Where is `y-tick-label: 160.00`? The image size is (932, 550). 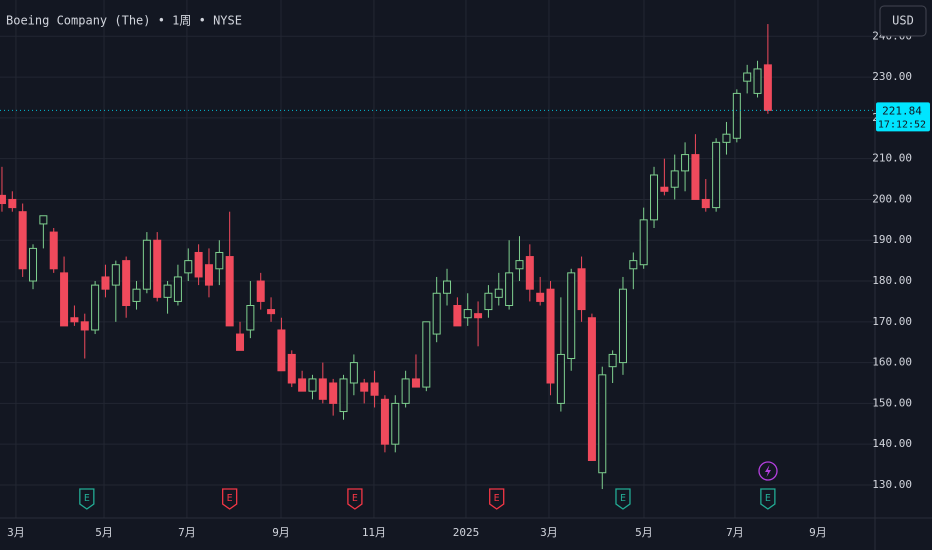
y-tick-label: 160.00 is located at coordinates (892, 362).